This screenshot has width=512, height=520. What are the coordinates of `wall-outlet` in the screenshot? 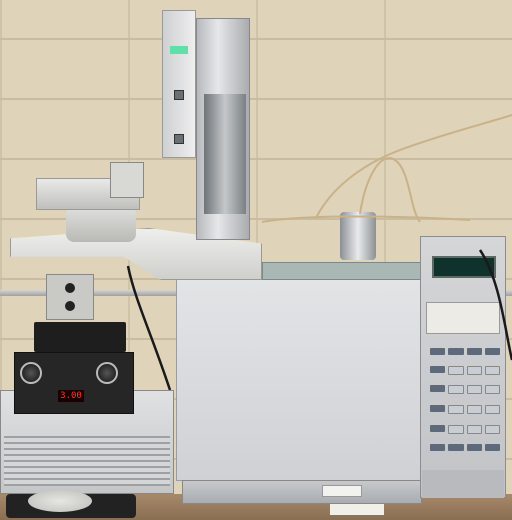 It's located at (70, 297).